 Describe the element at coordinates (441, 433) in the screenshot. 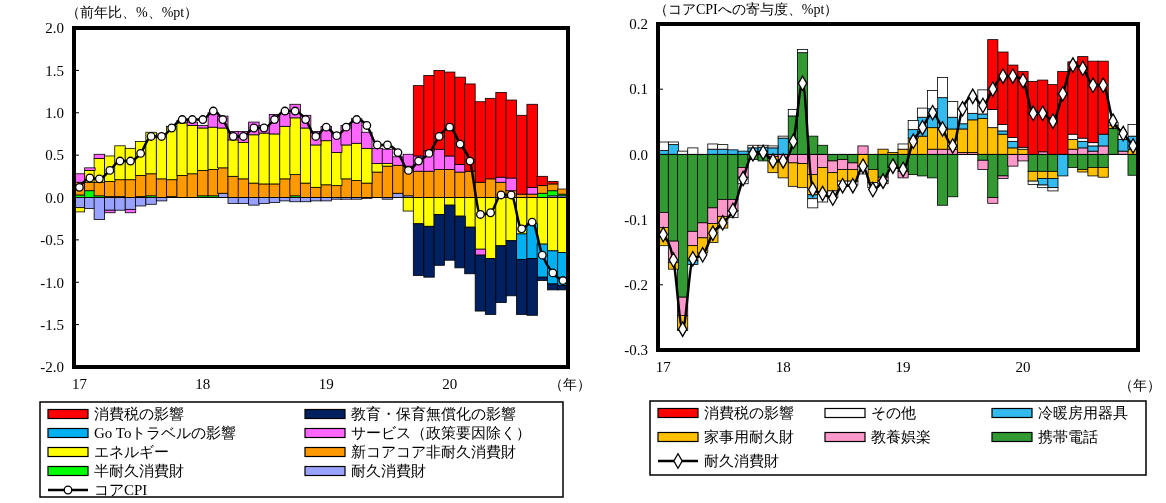

I see `legend-label: サービス（政策要因除く）` at that location.